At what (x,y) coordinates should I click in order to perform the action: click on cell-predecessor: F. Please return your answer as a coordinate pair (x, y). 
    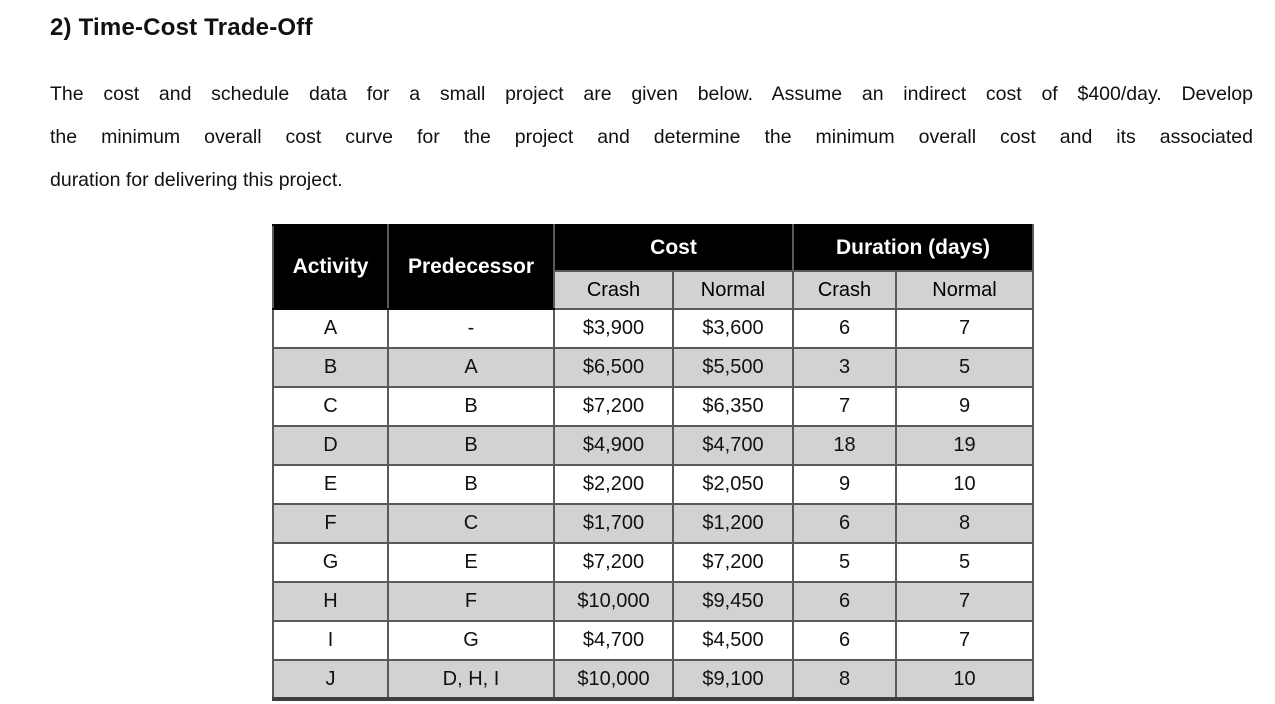
    Looking at the image, I should click on (471, 601).